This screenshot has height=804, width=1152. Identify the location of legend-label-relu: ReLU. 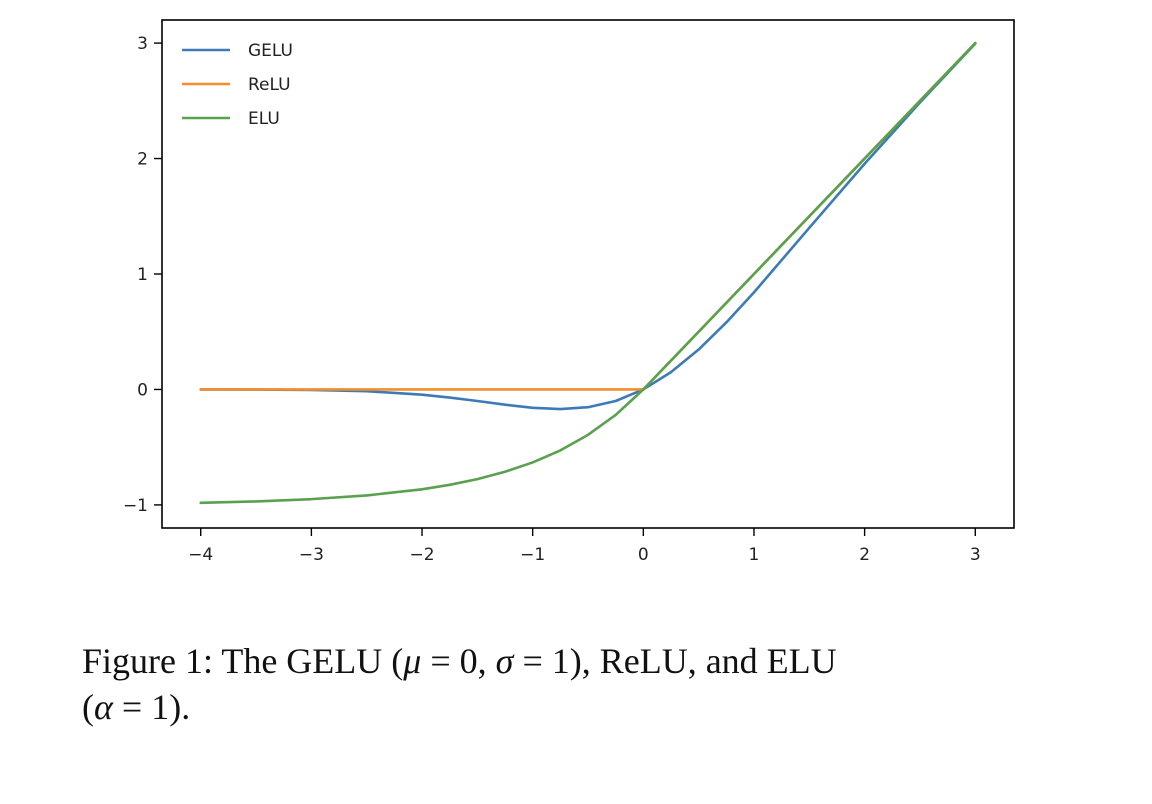
(269, 85).